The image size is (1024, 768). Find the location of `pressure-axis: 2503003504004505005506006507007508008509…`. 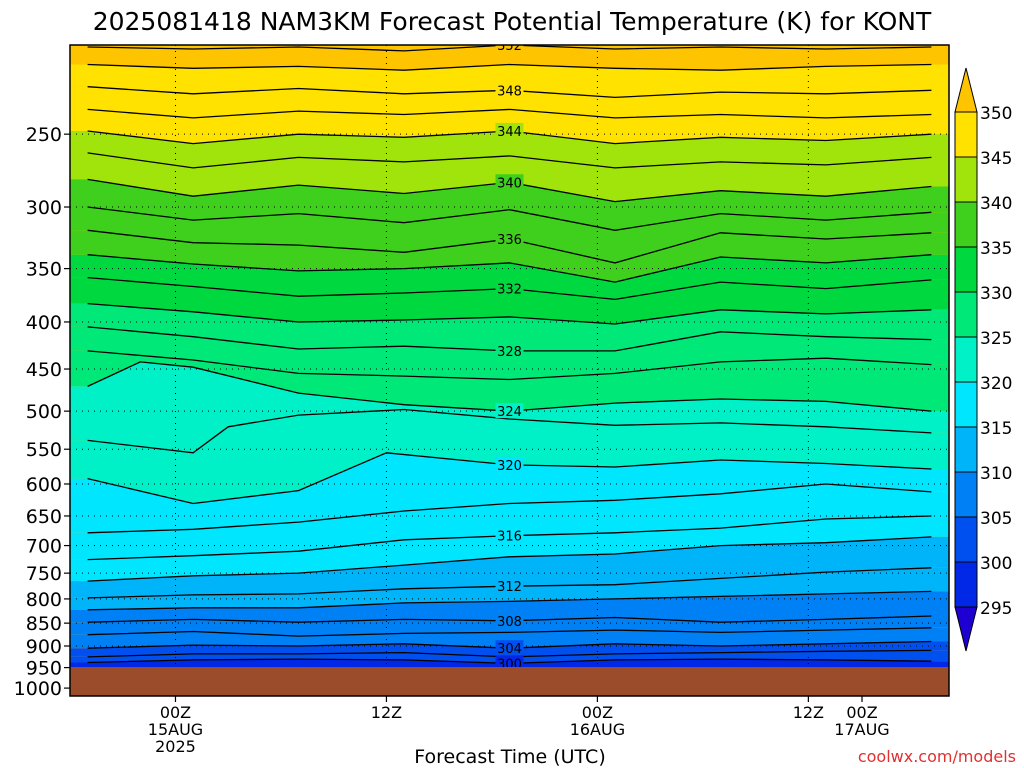

pressure-axis: 2503003504004505005506006507007508008509… is located at coordinates (42, 412).